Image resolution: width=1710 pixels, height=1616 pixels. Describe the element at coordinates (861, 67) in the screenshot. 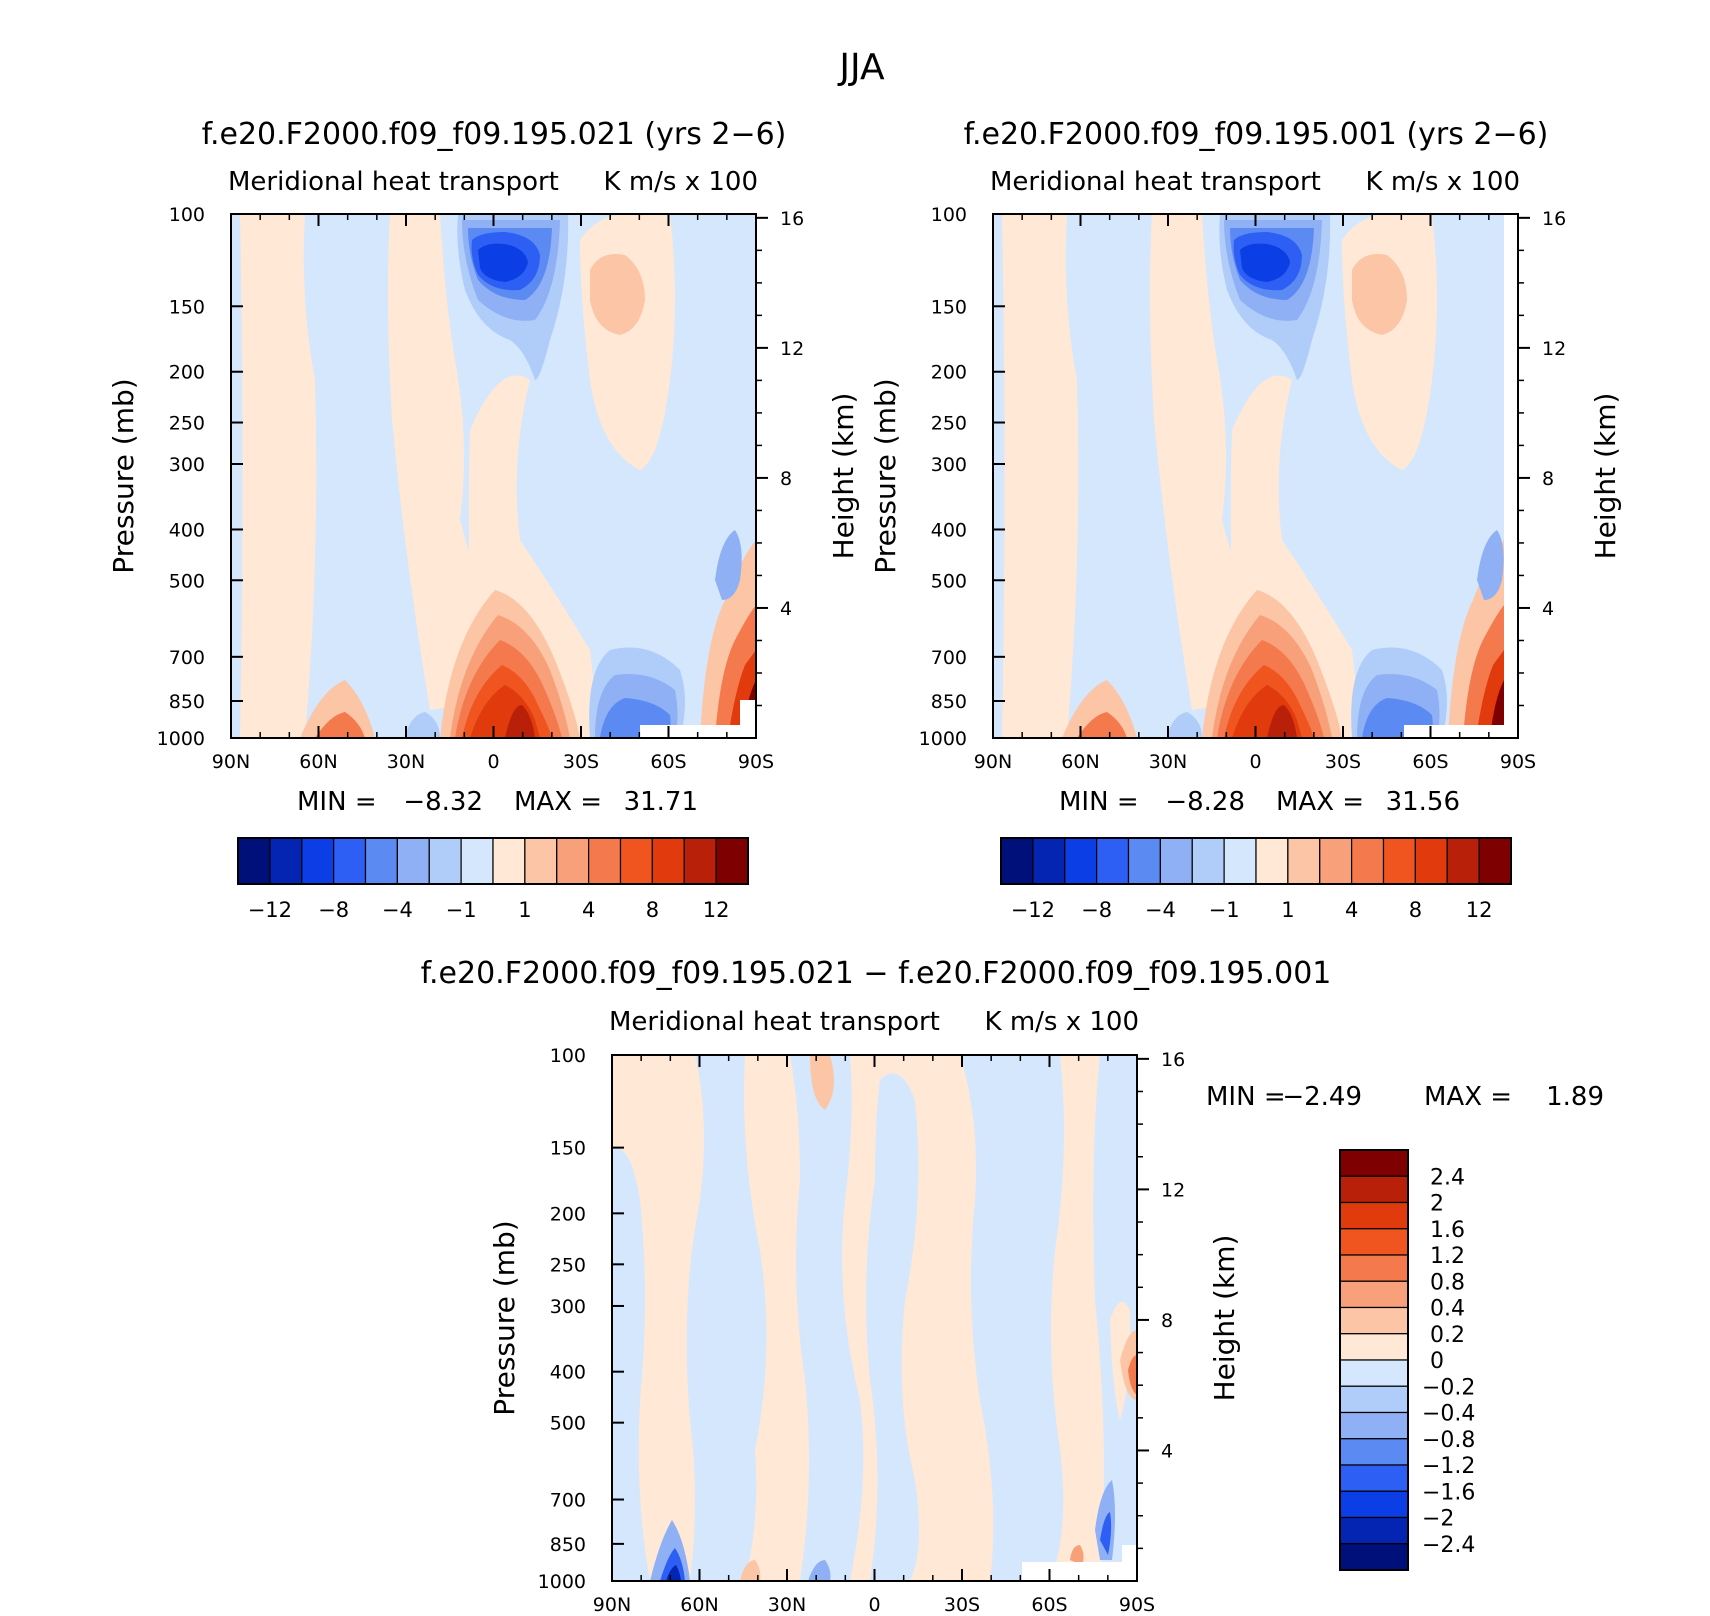

I see `figure-title: JJA` at that location.